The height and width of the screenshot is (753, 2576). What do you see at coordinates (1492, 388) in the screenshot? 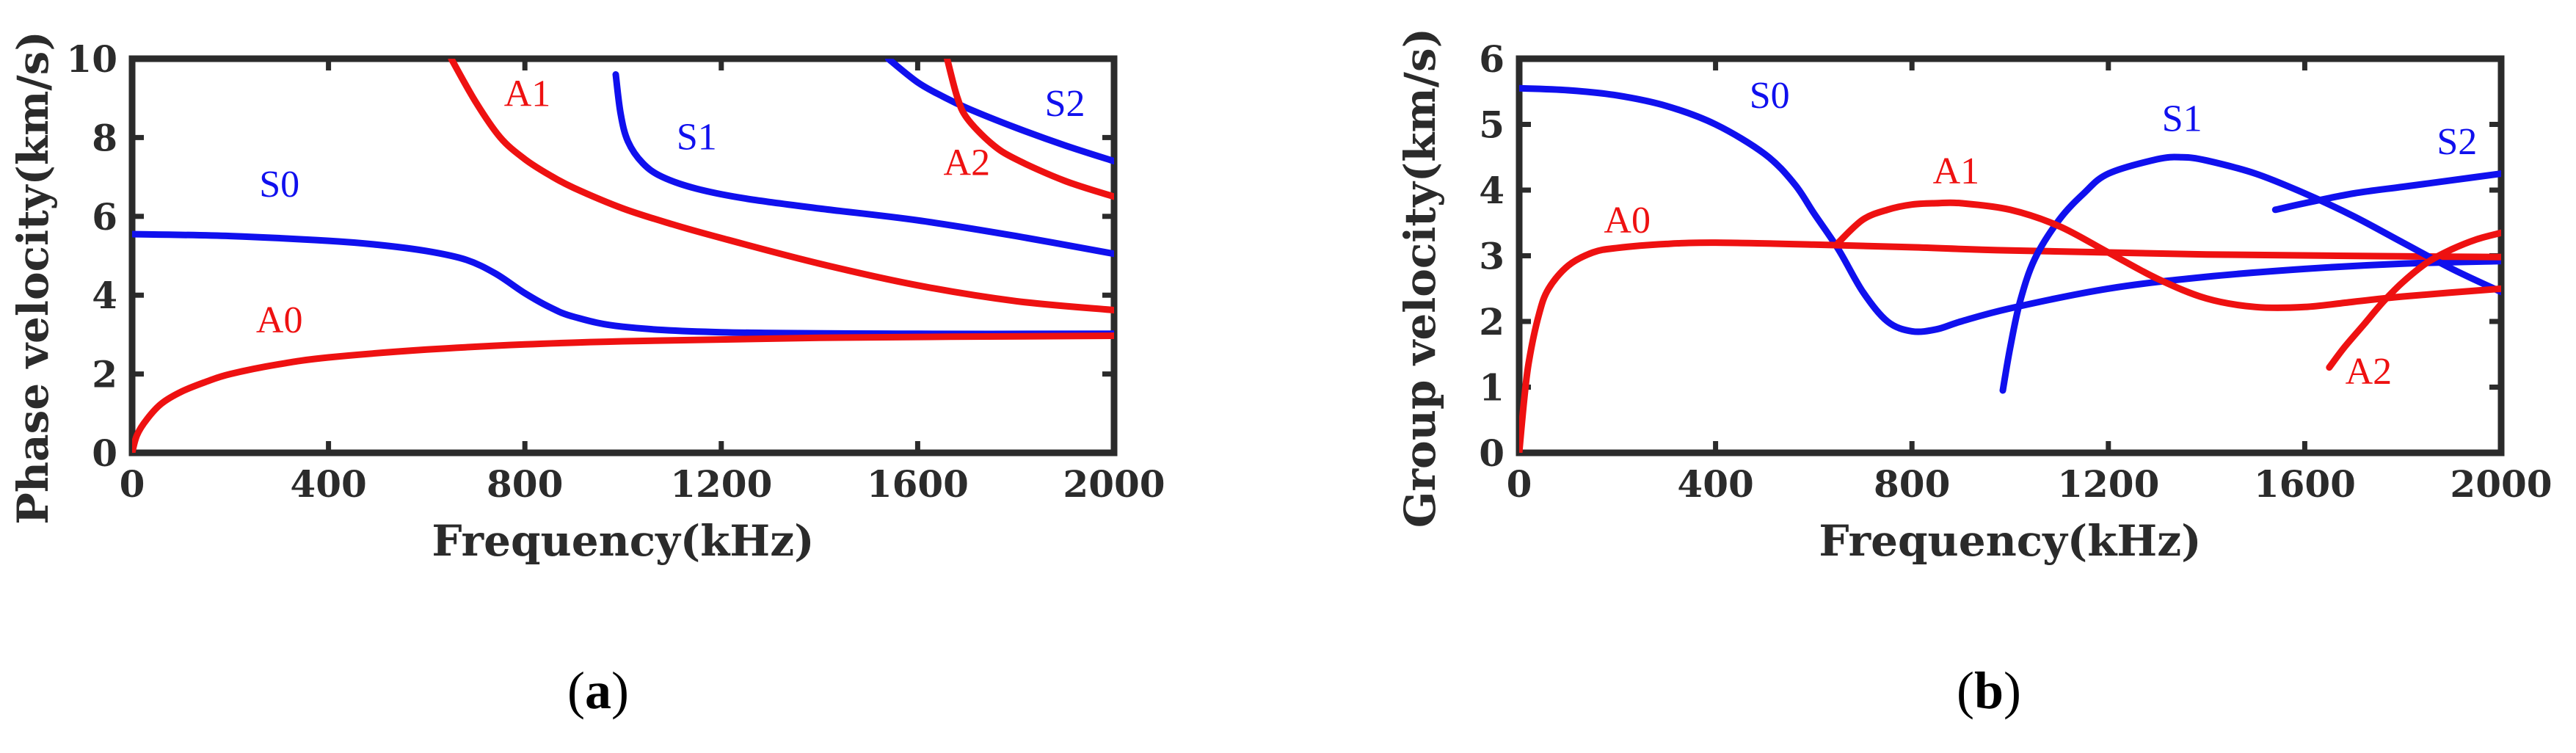
I see `y-tick-label: 1` at bounding box center [1492, 388].